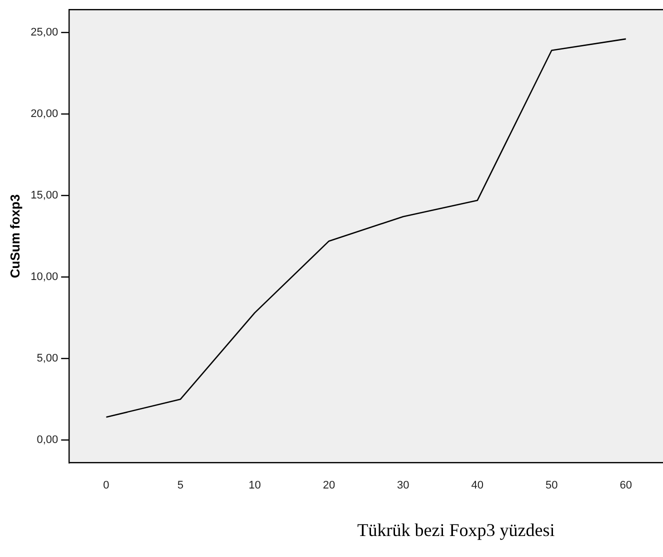 The height and width of the screenshot is (557, 663). Describe the element at coordinates (477, 485) in the screenshot. I see `x-tick-label: 40` at that location.